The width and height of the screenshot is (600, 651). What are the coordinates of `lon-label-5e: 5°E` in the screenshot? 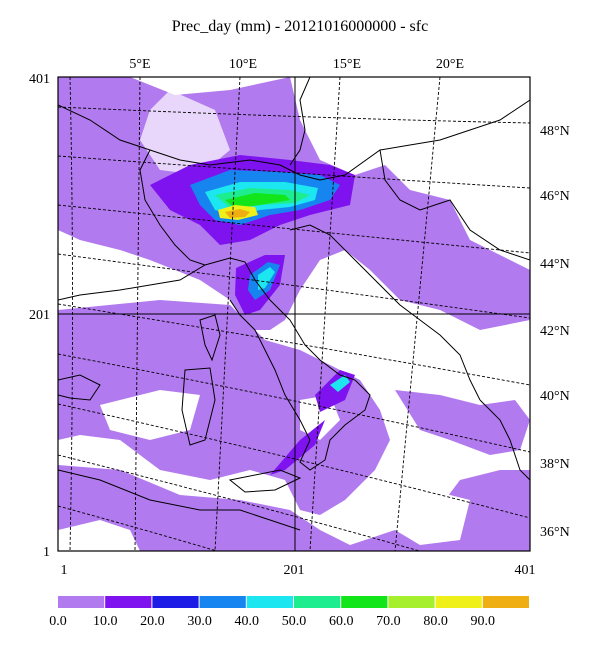 It's located at (139, 64).